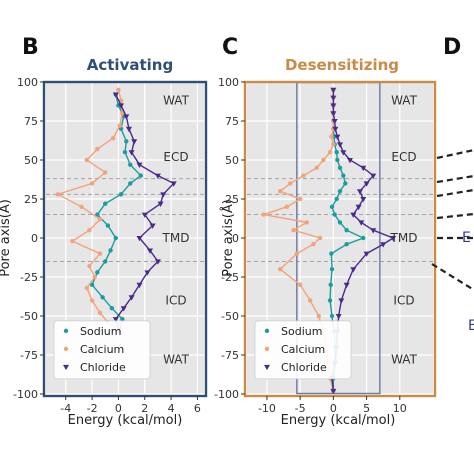 The width and height of the screenshot is (474, 474). Describe the element at coordinates (366, 408) in the screenshot. I see `x-tick-label: 5` at that location.